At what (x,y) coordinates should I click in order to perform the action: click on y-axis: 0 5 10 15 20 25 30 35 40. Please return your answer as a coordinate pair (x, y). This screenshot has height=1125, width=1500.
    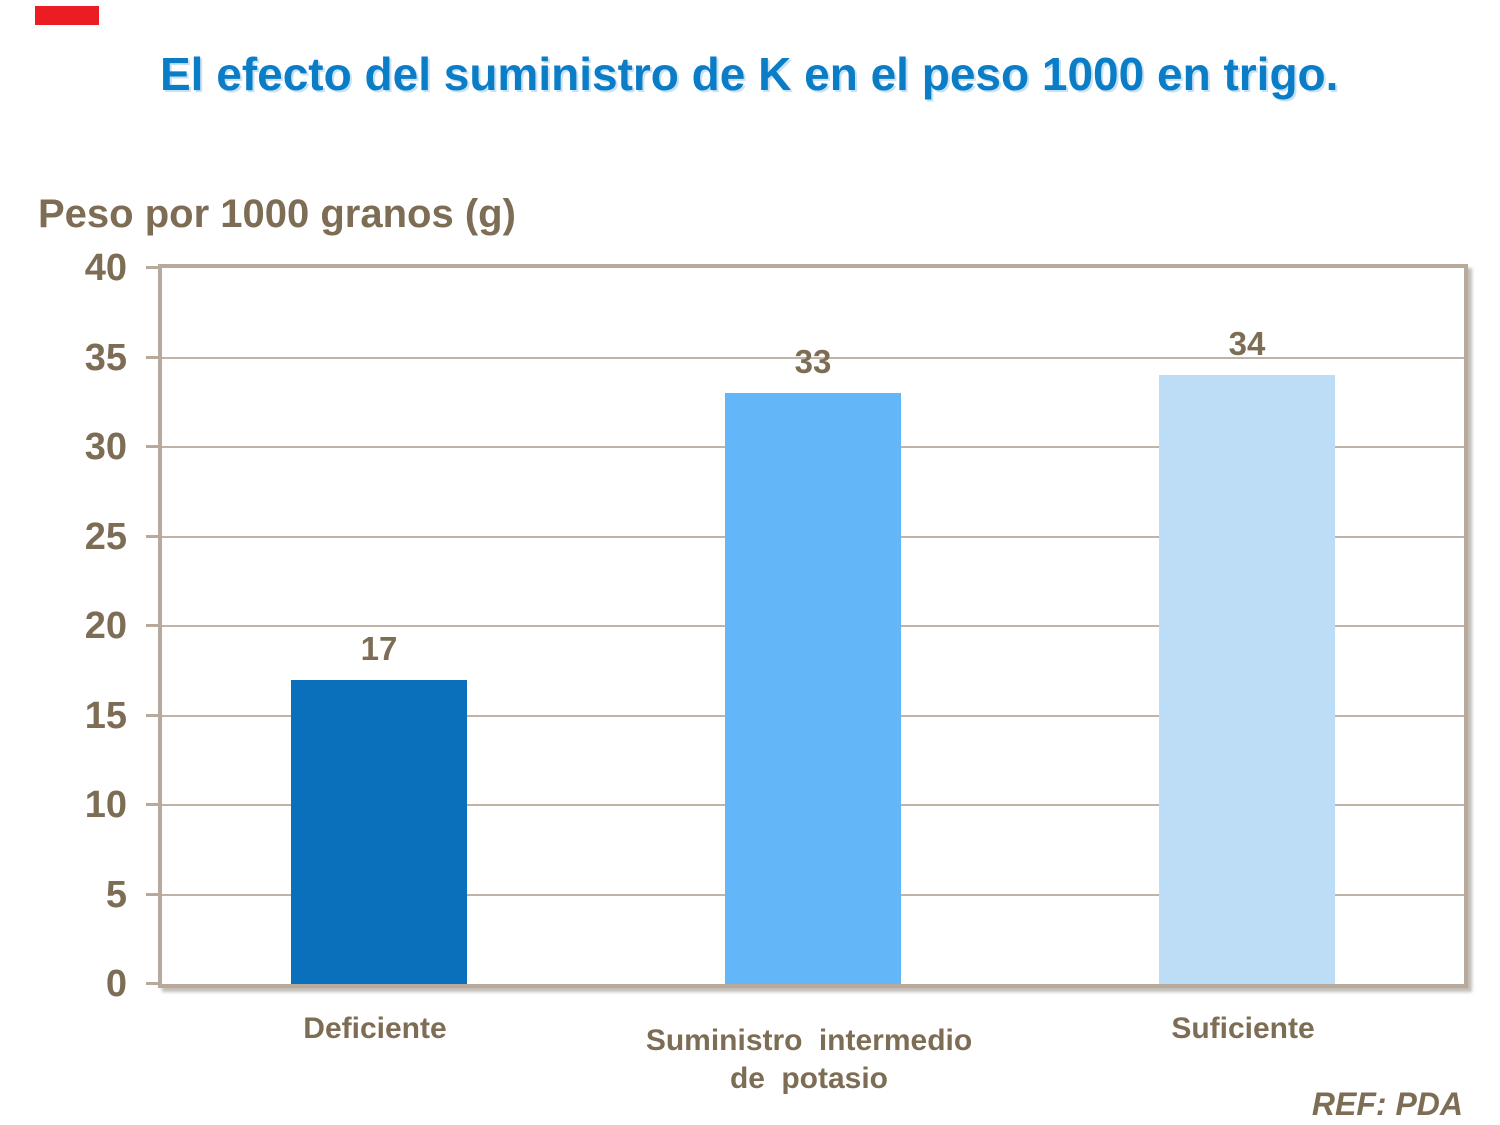
    Looking at the image, I should click on (79, 626).